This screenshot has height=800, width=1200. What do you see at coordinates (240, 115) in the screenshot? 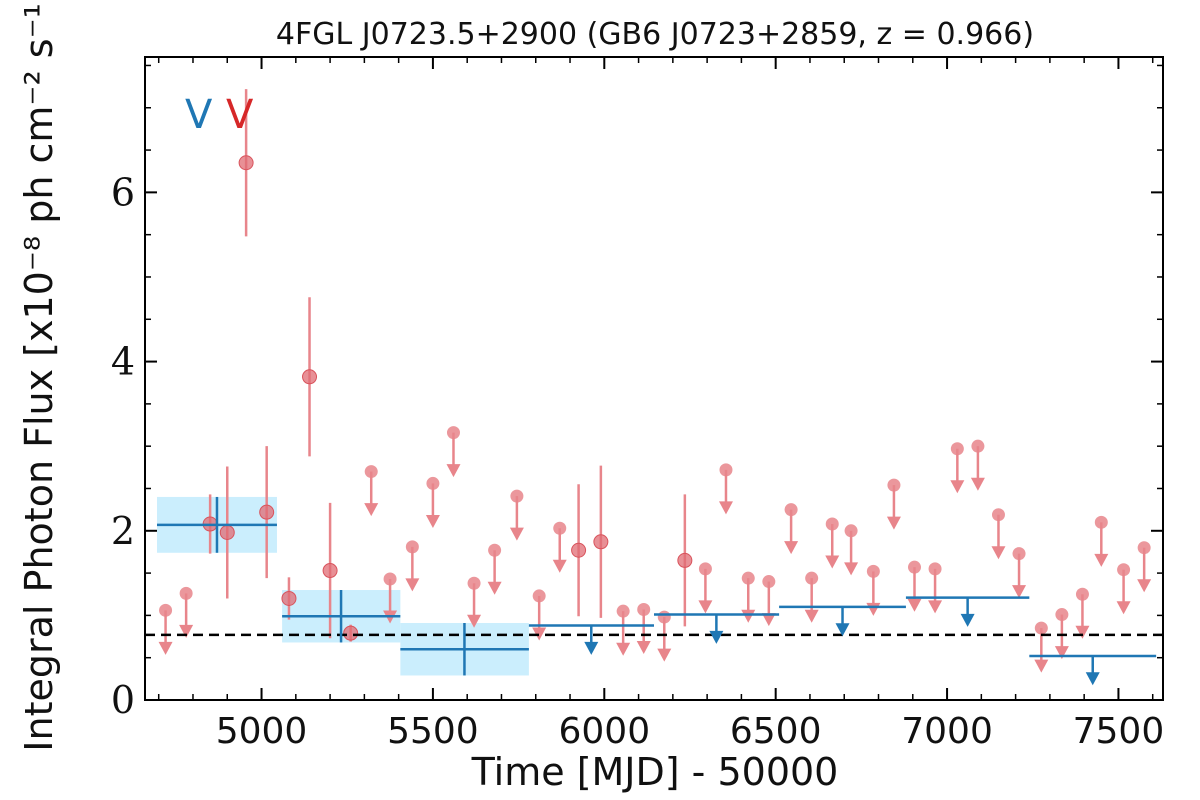
I see `marker-label-red: V` at bounding box center [240, 115].